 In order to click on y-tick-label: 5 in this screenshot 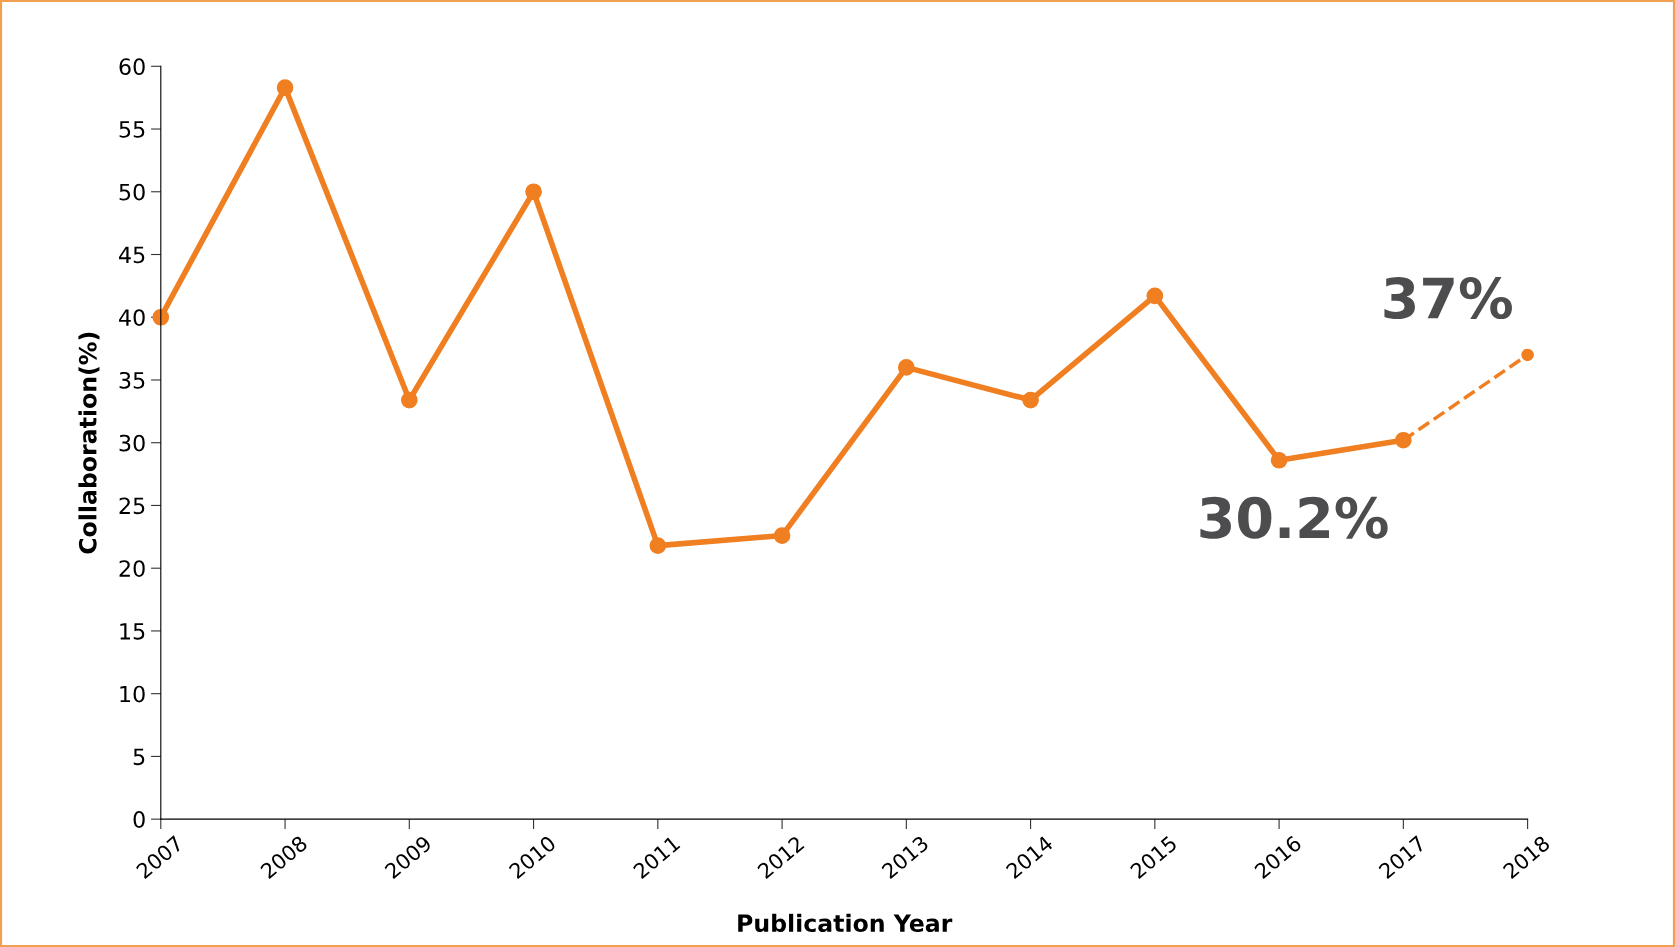, I will do `click(139, 757)`.